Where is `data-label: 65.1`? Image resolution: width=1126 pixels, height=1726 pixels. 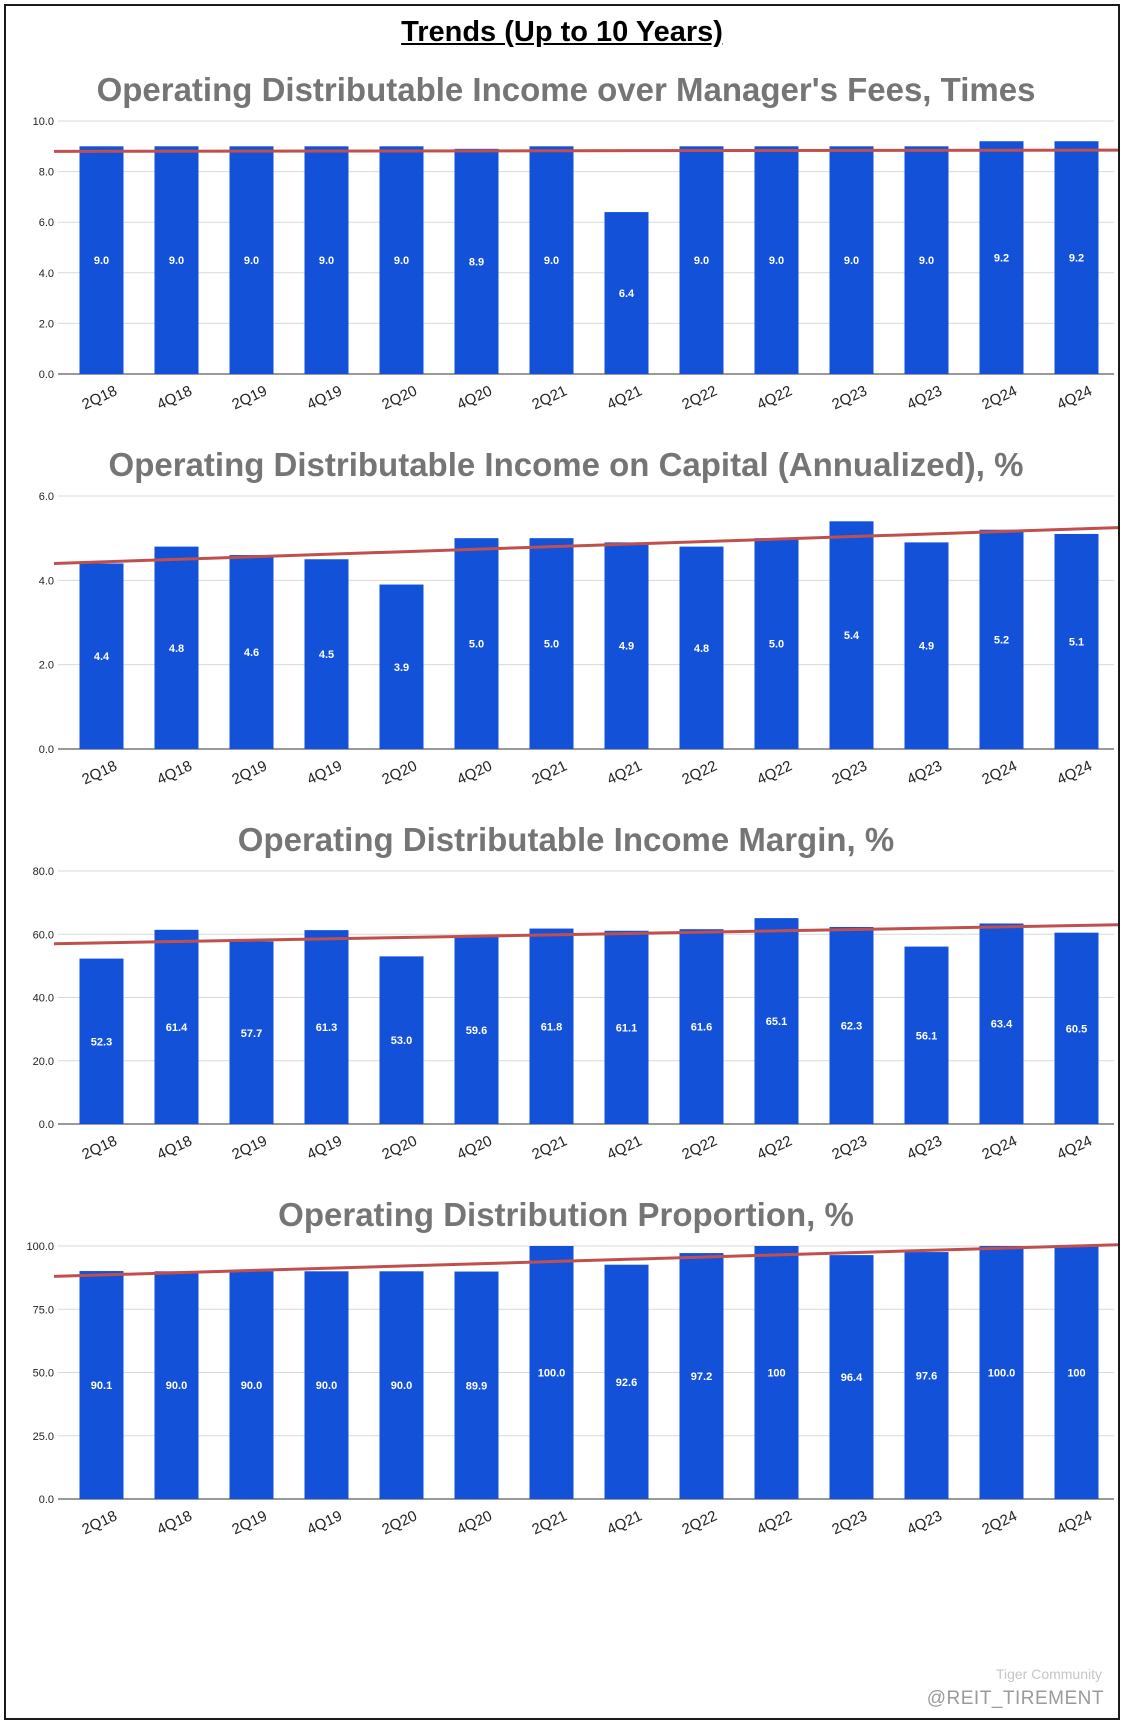 data-label: 65.1 is located at coordinates (776, 1022).